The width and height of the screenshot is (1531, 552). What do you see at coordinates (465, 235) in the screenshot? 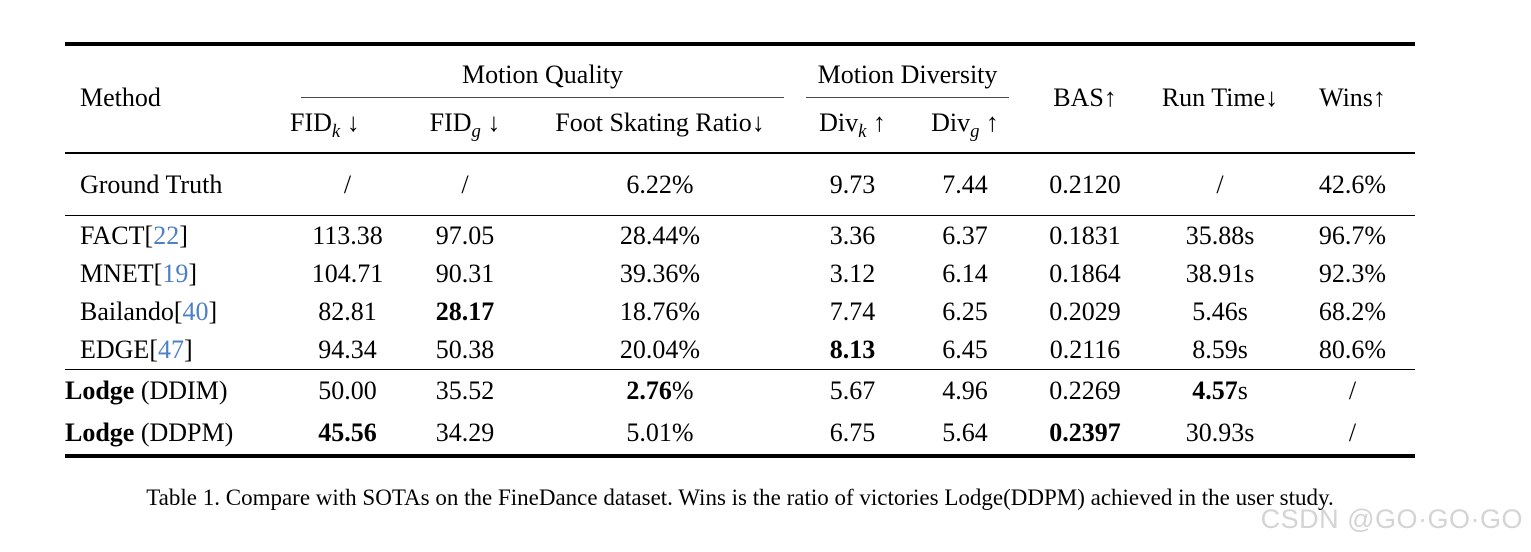
I see `cell-text: 97.05` at bounding box center [465, 235].